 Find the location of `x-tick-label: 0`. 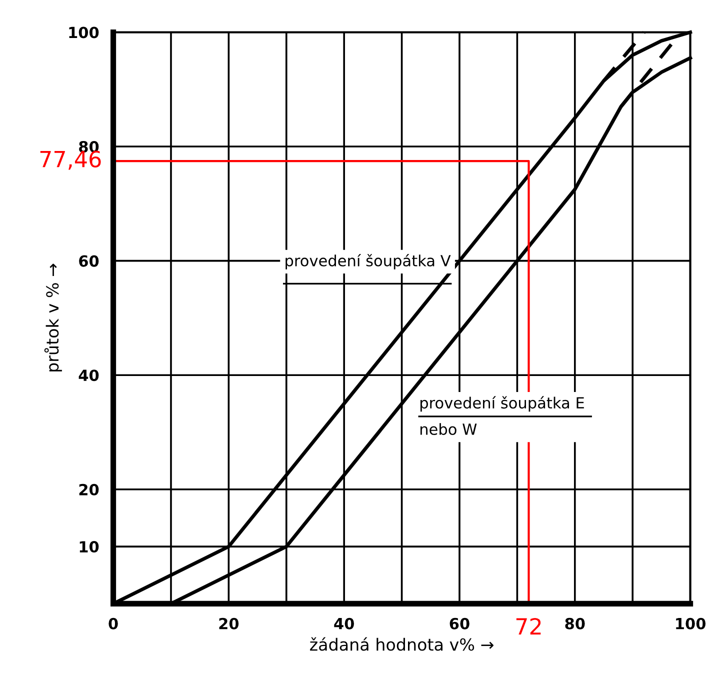

x-tick-label: 0 is located at coordinates (113, 624).